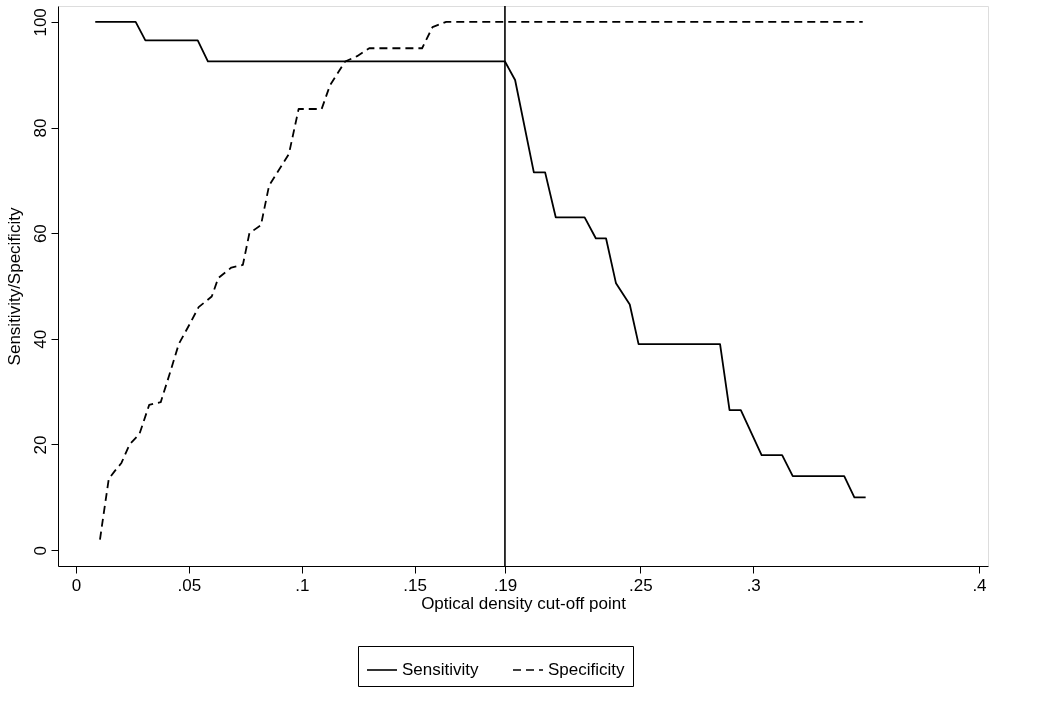 This screenshot has height=719, width=1049. Describe the element at coordinates (189, 585) in the screenshot. I see `x-tick-label: .05` at that location.